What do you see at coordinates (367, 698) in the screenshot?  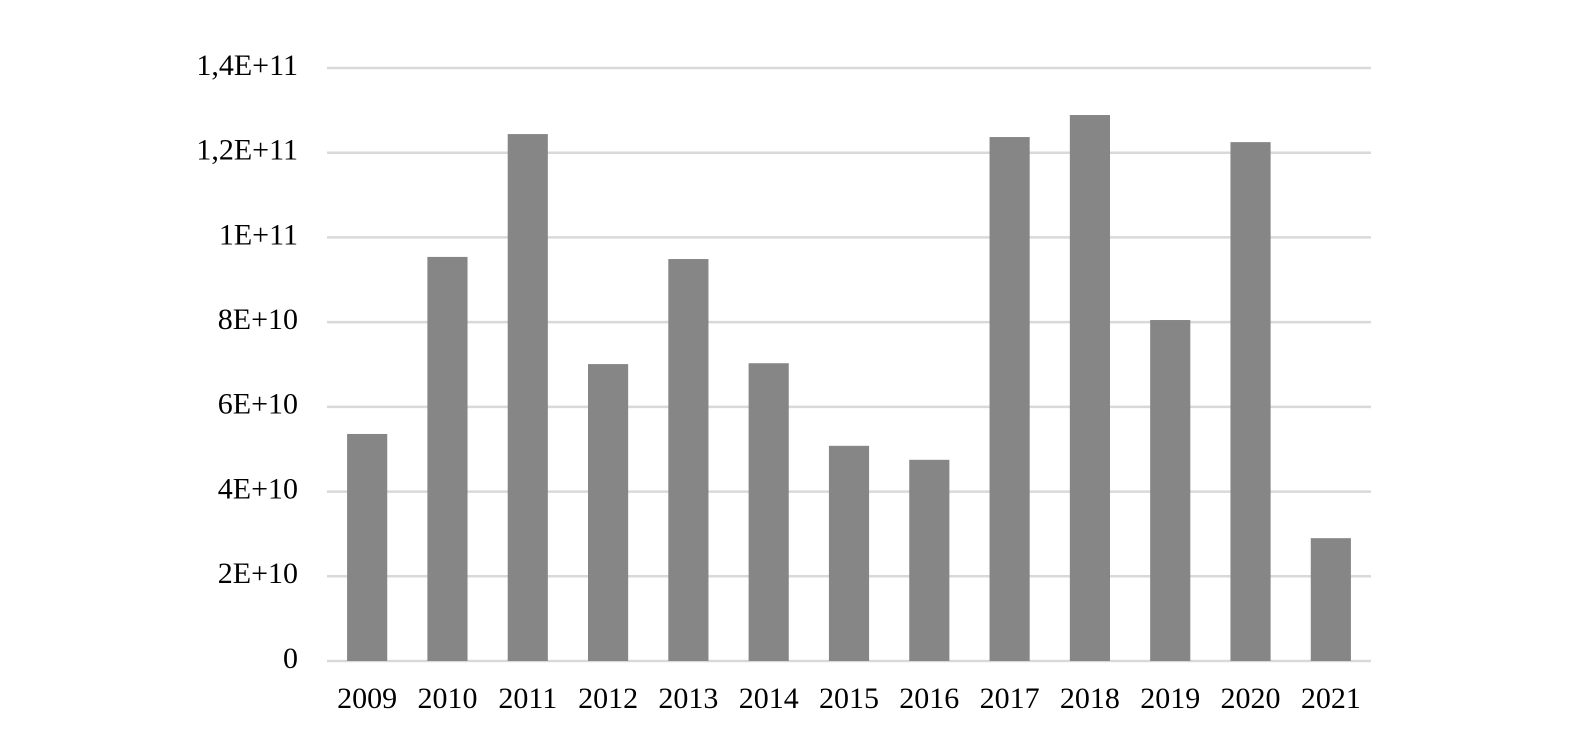 I see `x-tick-label: 2009` at bounding box center [367, 698].